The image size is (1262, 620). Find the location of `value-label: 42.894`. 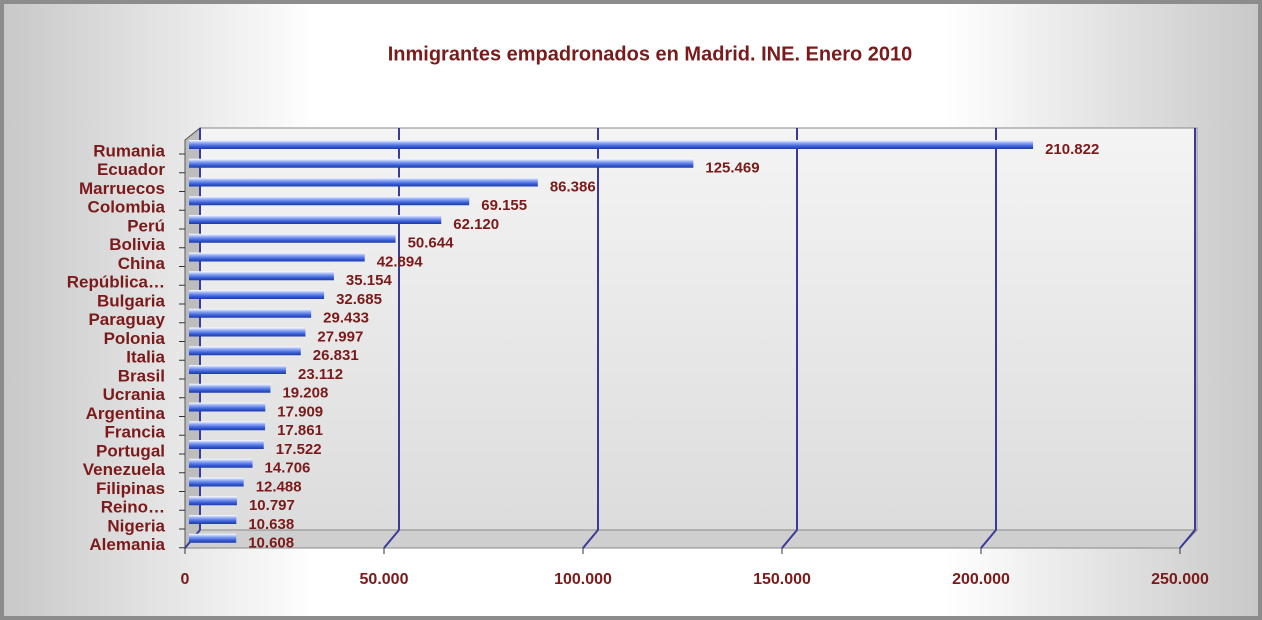

value-label: 42.894 is located at coordinates (400, 261).